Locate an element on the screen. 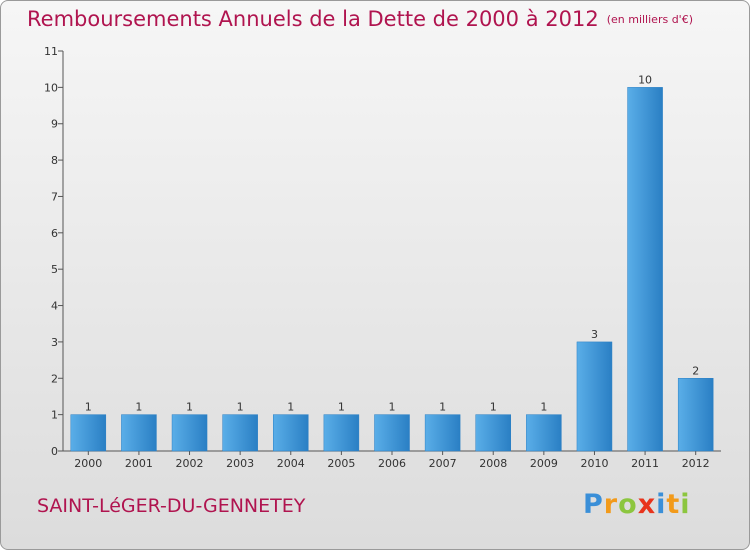  proxiti-logo: Proxiti is located at coordinates (637, 504).